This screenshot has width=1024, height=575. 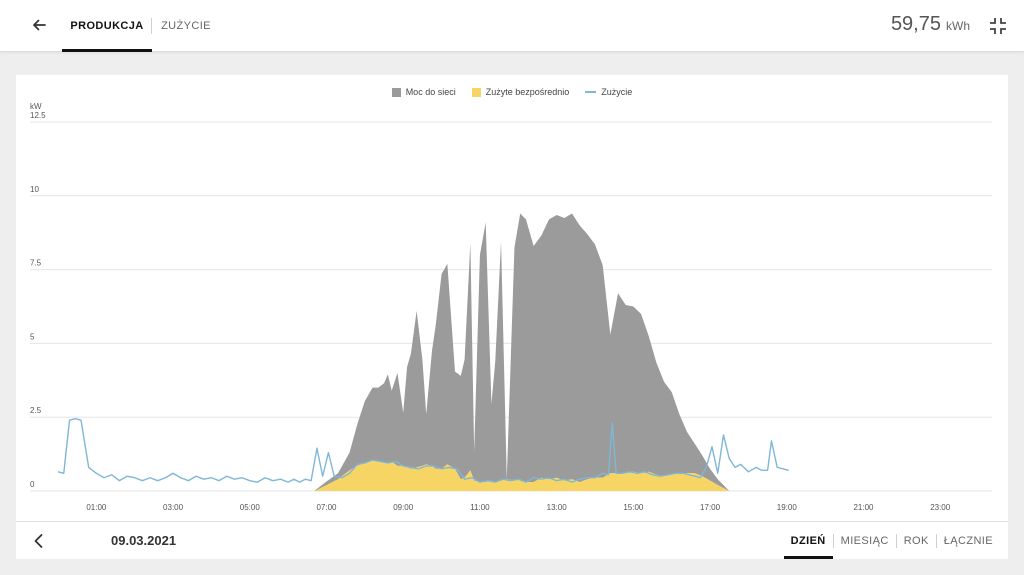 I want to click on legend-item-direct: Zużyte bezpośrednio, so click(x=520, y=92).